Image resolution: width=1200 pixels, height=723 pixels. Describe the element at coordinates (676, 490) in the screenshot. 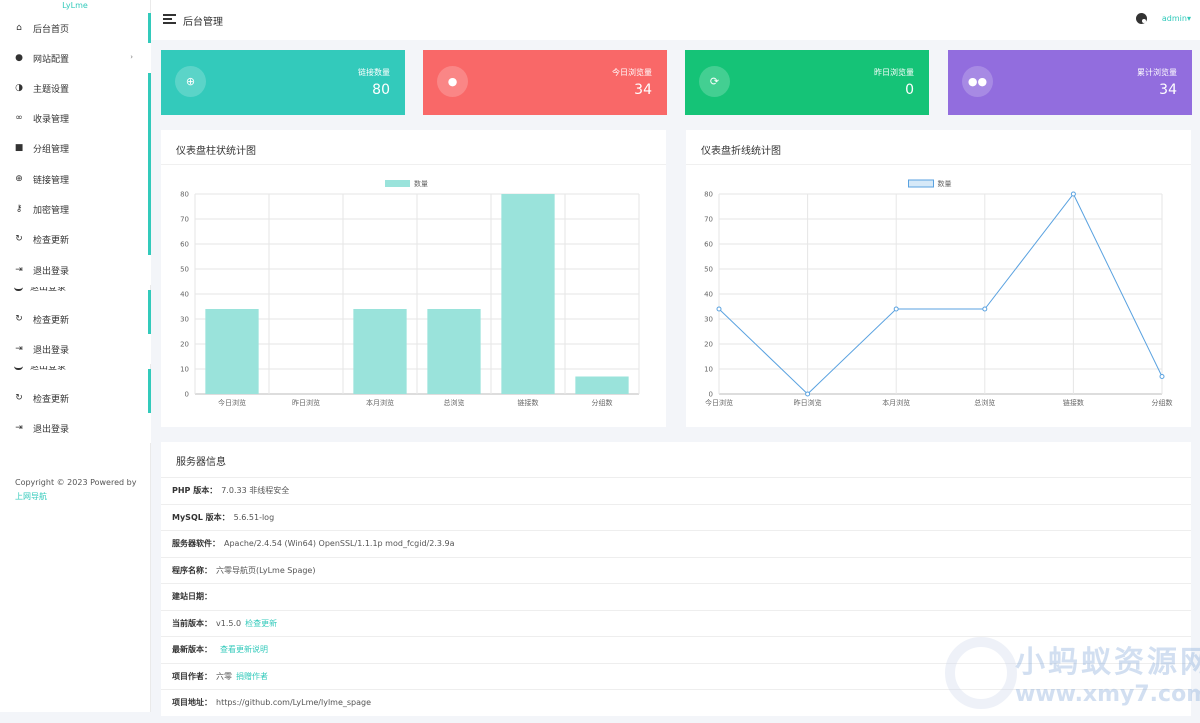

I see `info-row: PHP 版本： 7.0.33 非线程安全` at that location.